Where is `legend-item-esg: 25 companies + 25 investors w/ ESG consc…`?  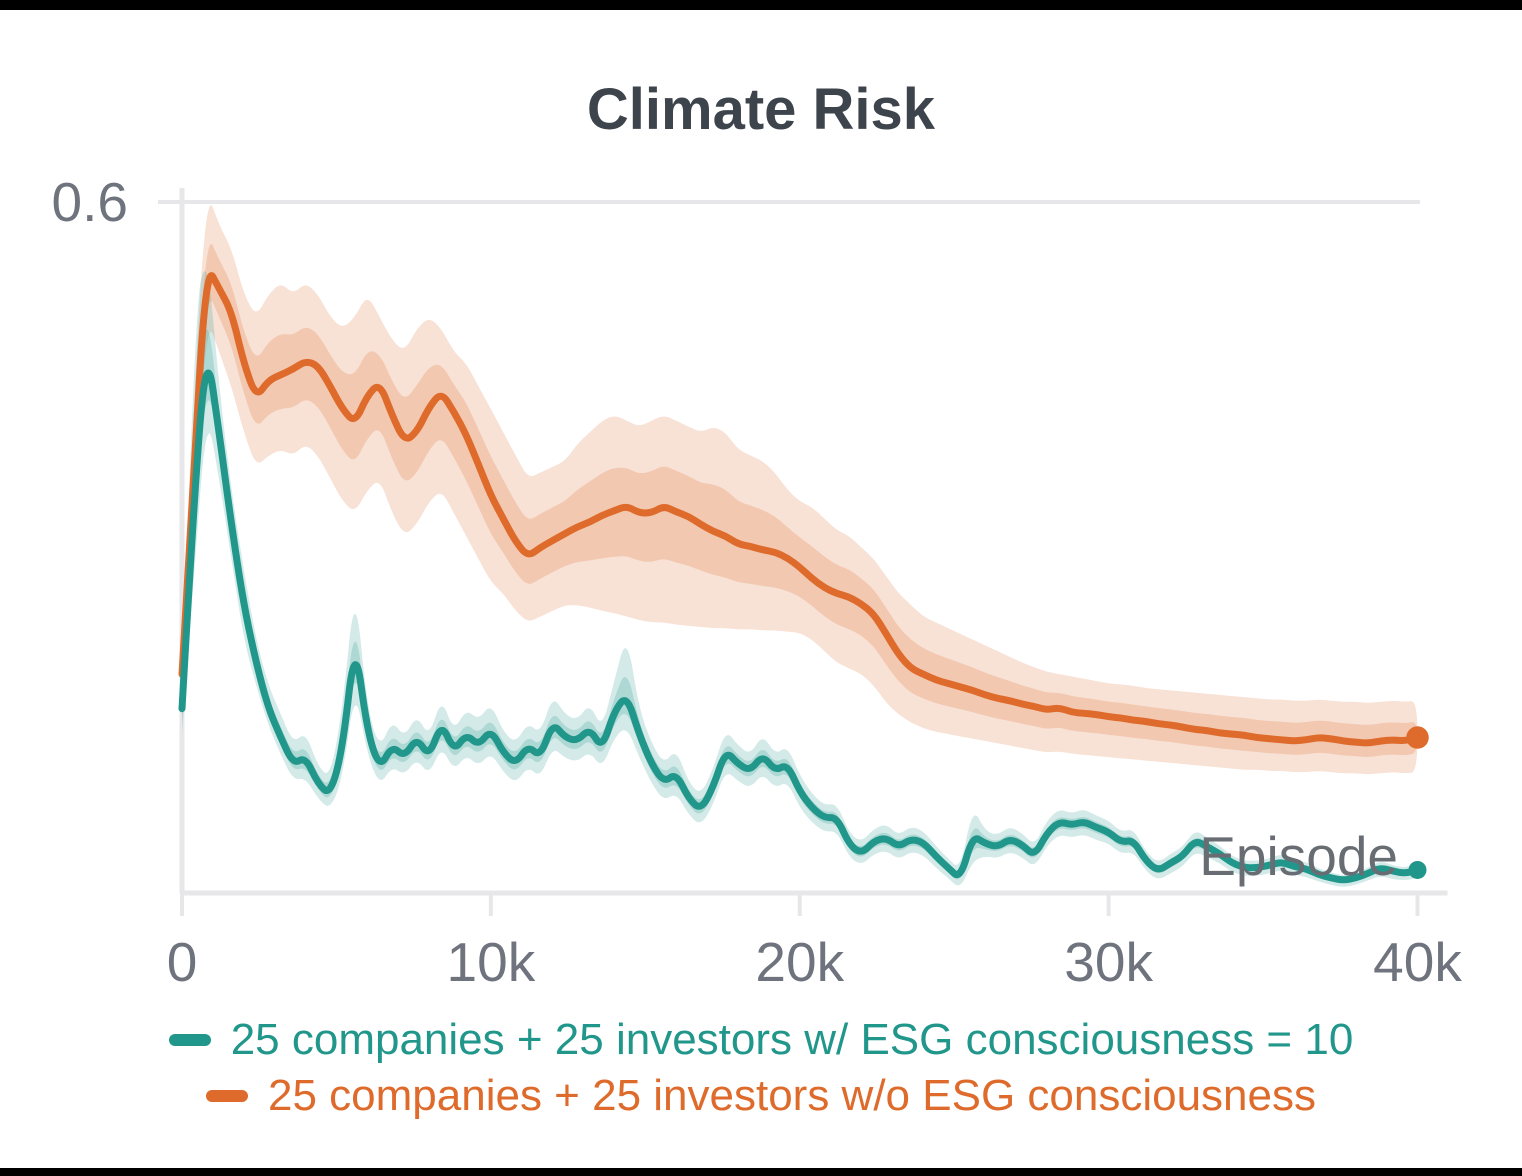
legend-item-esg: 25 companies + 25 investors w/ ESG consc… is located at coordinates (761, 1040).